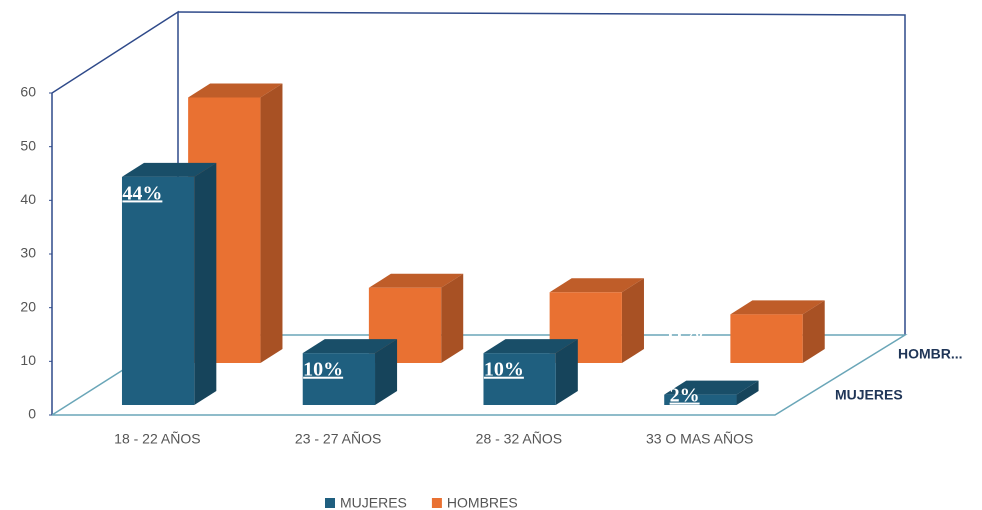 The width and height of the screenshot is (982, 510). What do you see at coordinates (142, 193) in the screenshot?
I see `value-label: 44%` at bounding box center [142, 193].